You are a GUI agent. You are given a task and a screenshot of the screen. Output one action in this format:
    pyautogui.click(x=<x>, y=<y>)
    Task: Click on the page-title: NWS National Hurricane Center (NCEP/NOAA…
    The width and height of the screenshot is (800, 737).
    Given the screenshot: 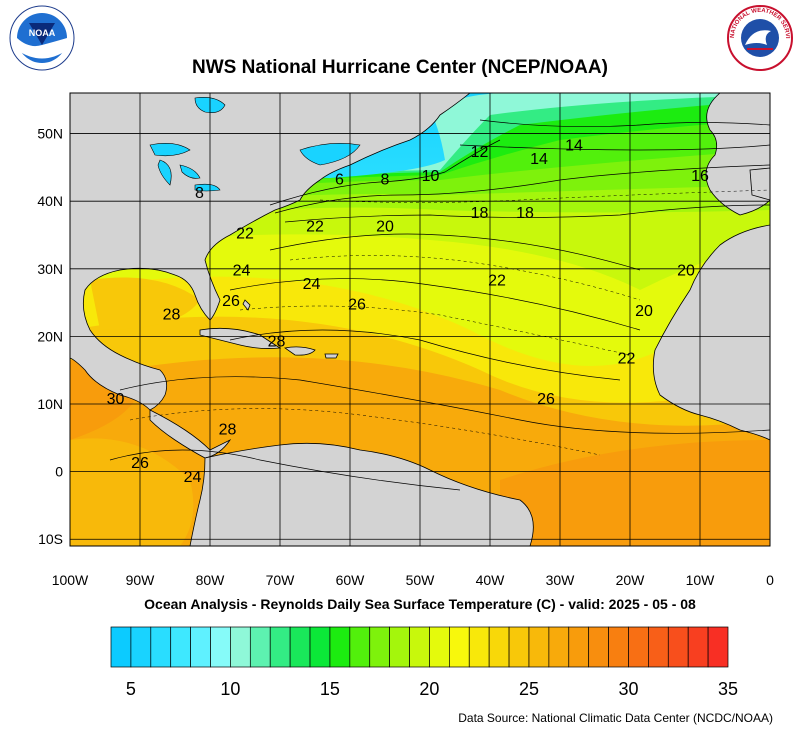 What is the action you would take?
    pyautogui.click(x=400, y=67)
    